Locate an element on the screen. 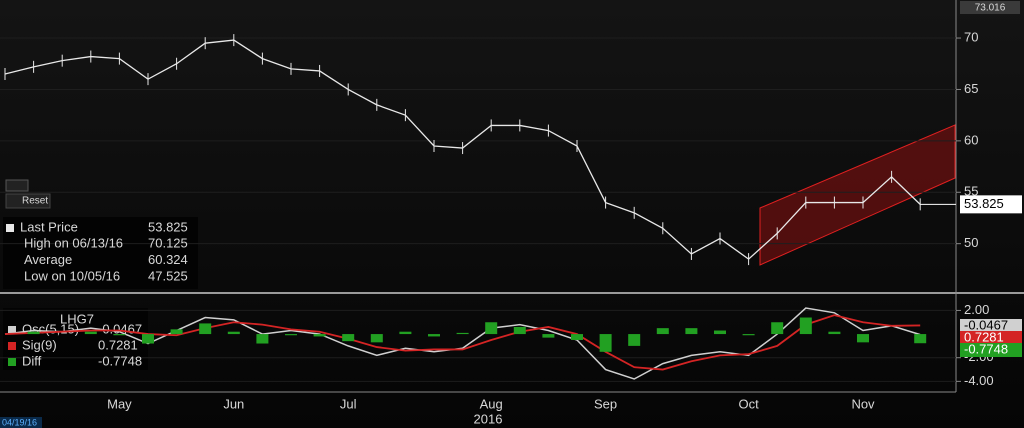 The width and height of the screenshot is (1024, 428). top-label: 73.016 is located at coordinates (990, 8).